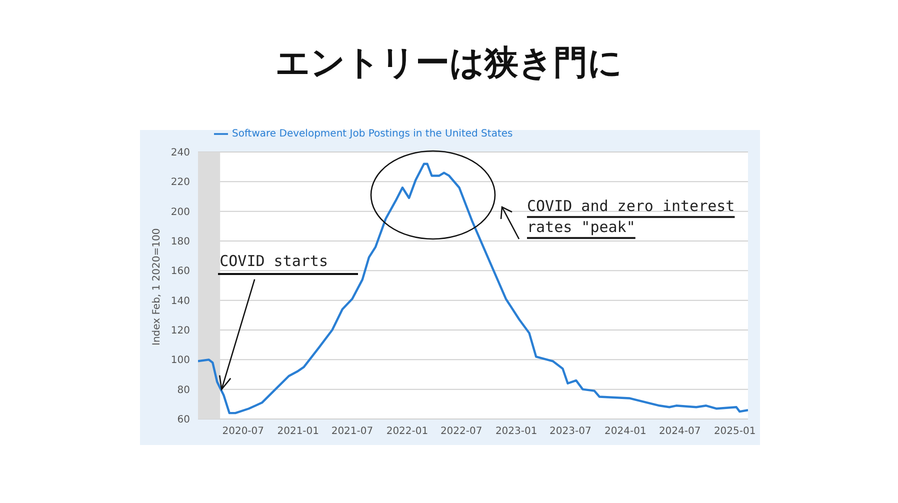 Image resolution: width=898 pixels, height=503 pixels. What do you see at coordinates (461, 432) in the screenshot?
I see `x-tick-label: 2022-07` at bounding box center [461, 432].